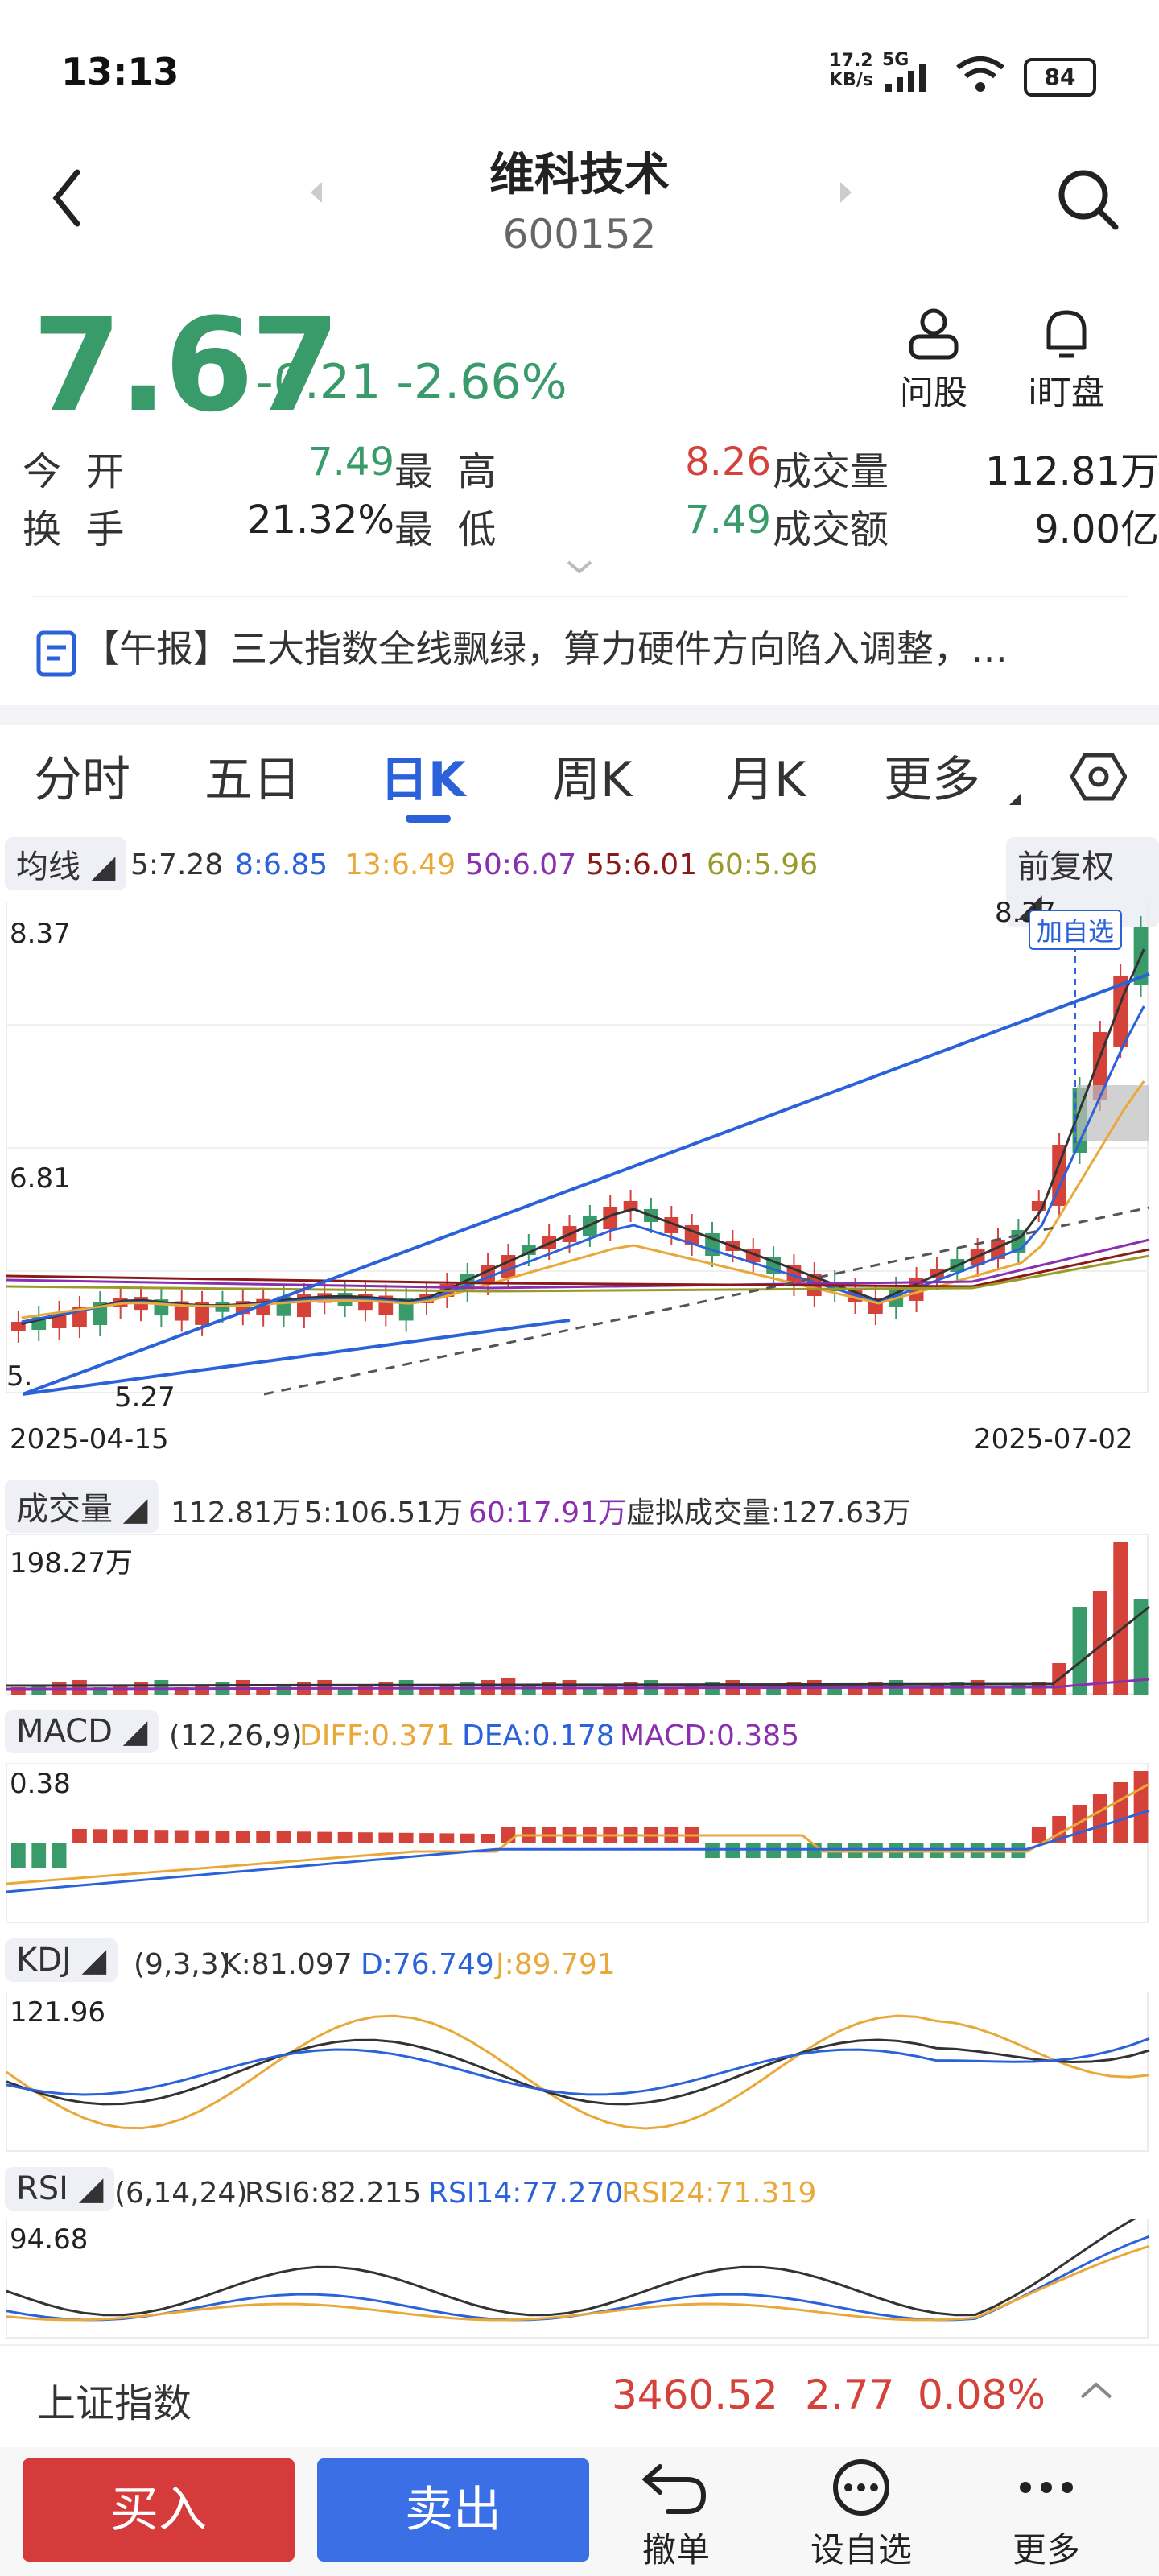  I want to click on price-change: -0.21 -2.66%, so click(411, 382).